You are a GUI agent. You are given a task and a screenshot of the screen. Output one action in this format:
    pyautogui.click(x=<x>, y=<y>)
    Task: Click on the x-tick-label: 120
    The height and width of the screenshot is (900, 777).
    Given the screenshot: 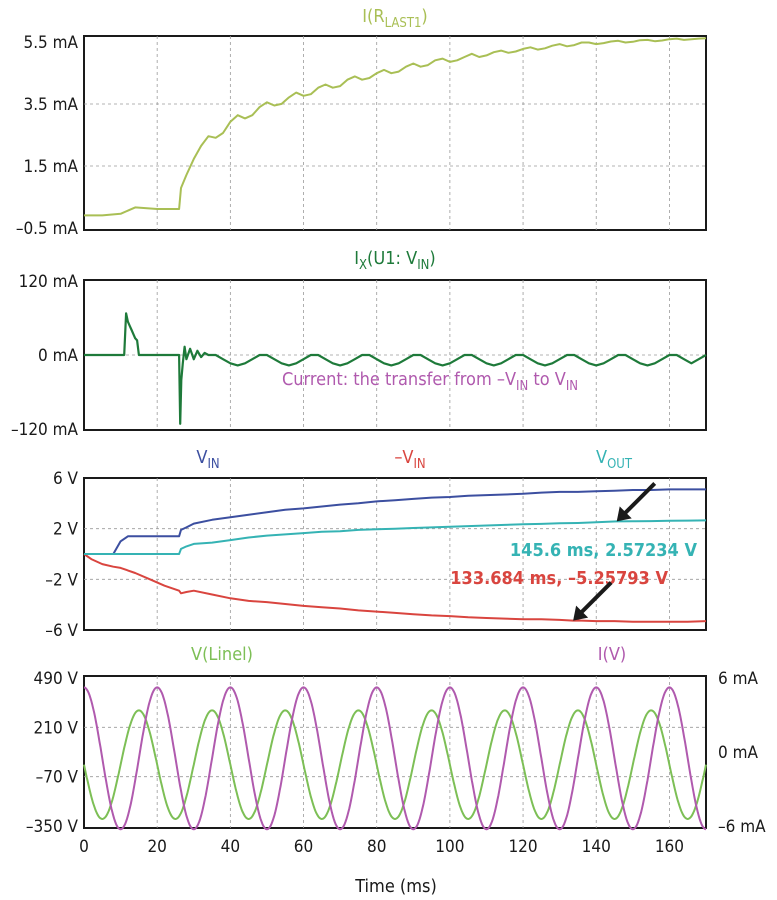 What is the action you would take?
    pyautogui.click(x=522, y=847)
    